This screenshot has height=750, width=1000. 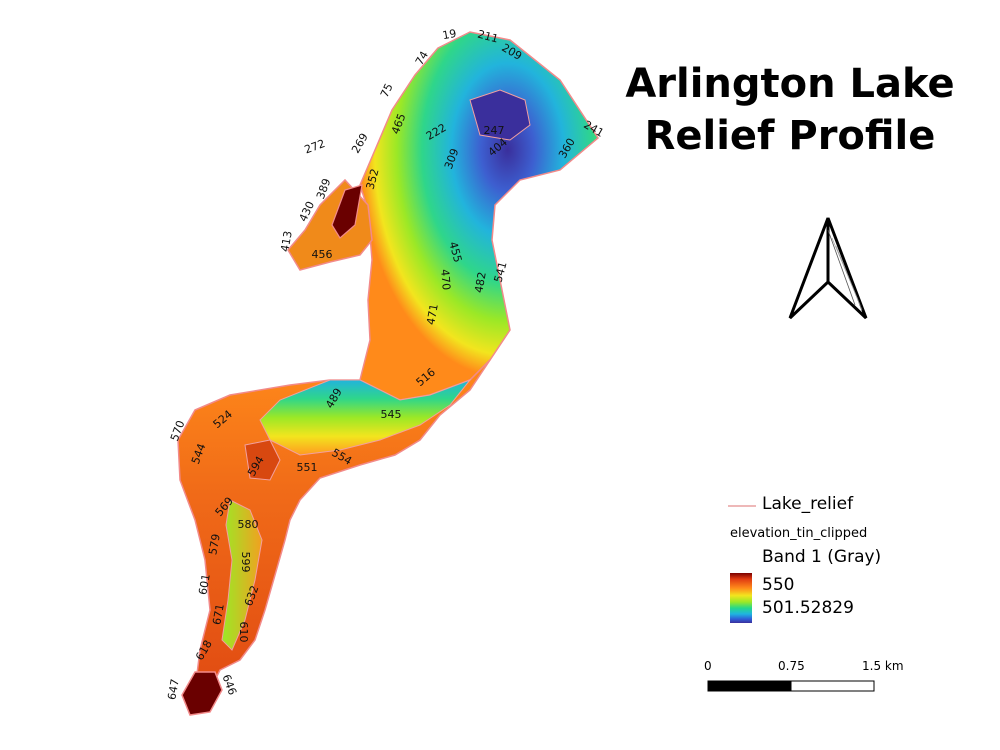 I want to click on scale-label-end: 1.5 km, so click(x=883, y=666).